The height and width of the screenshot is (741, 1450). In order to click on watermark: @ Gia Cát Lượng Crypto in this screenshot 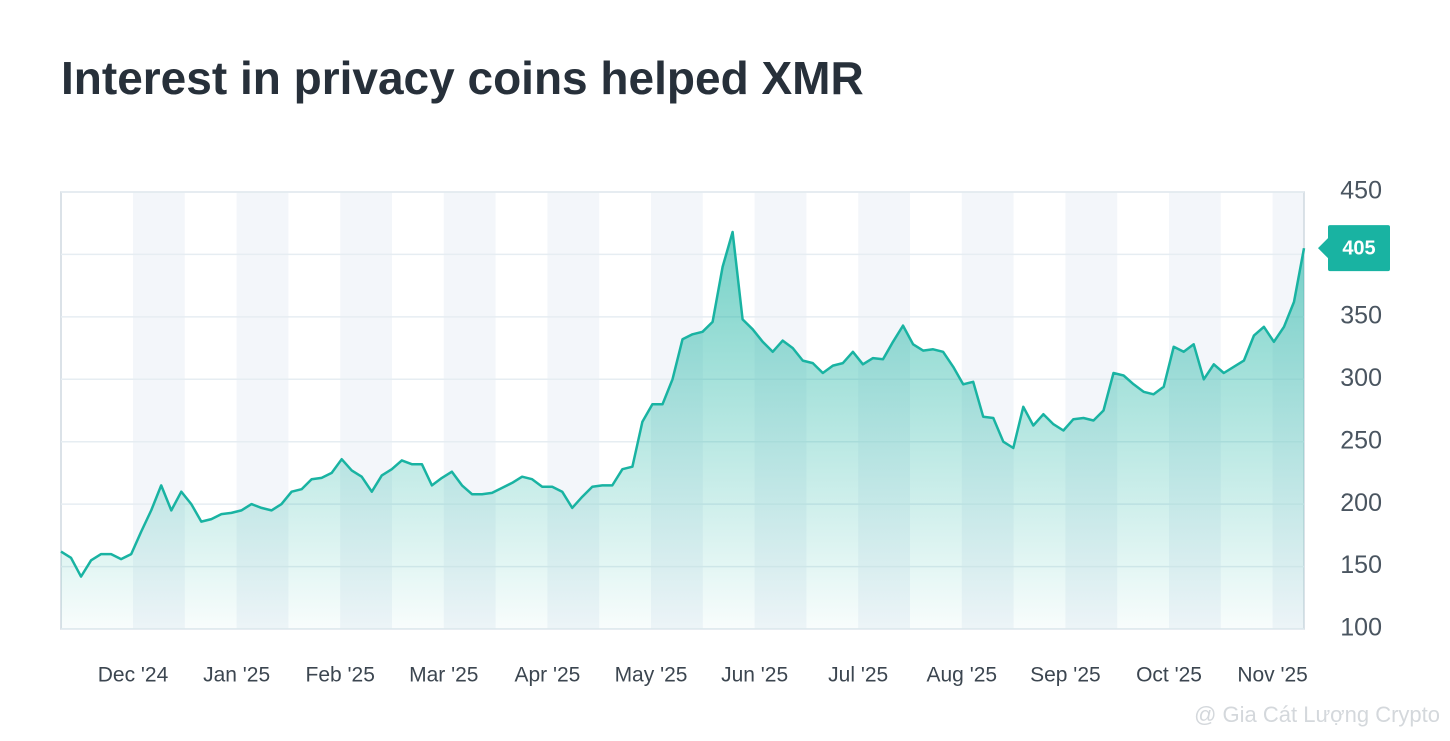, I will do `click(1317, 714)`.